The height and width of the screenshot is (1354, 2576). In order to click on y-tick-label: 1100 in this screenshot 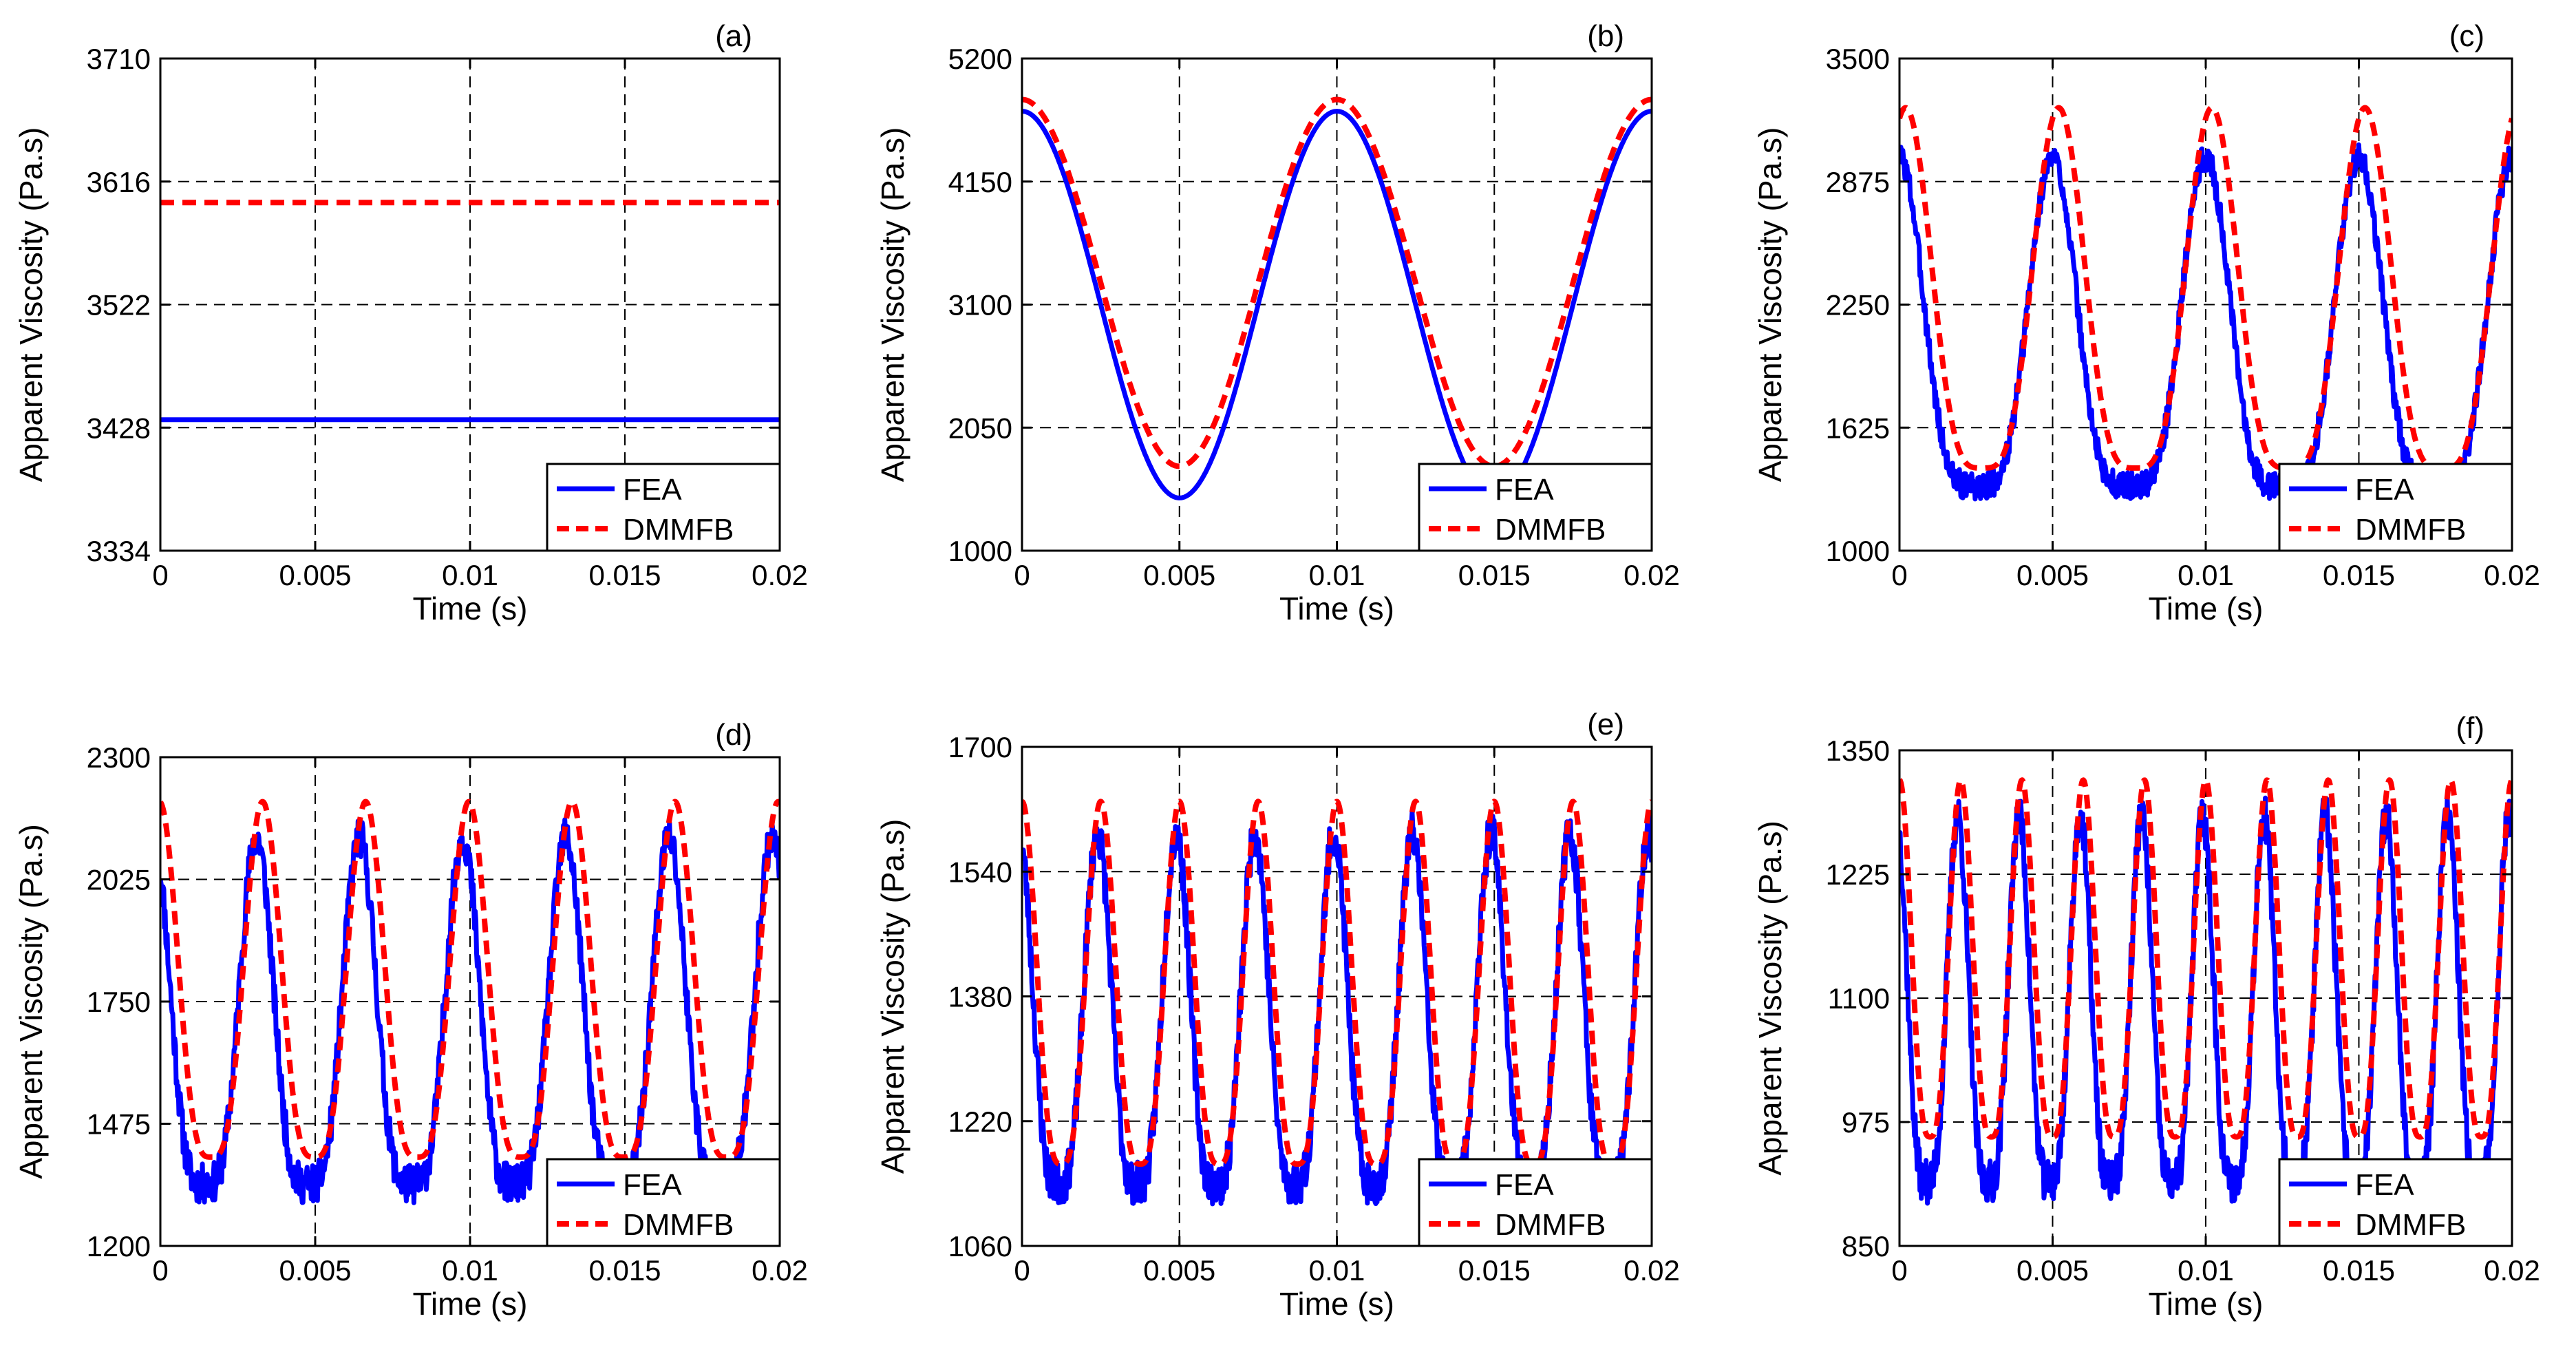, I will do `click(1859, 998)`.